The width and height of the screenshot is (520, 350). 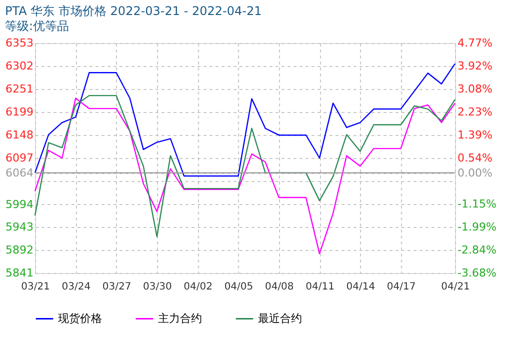 I want to click on y-tick-label: 6353, so click(x=20, y=43).